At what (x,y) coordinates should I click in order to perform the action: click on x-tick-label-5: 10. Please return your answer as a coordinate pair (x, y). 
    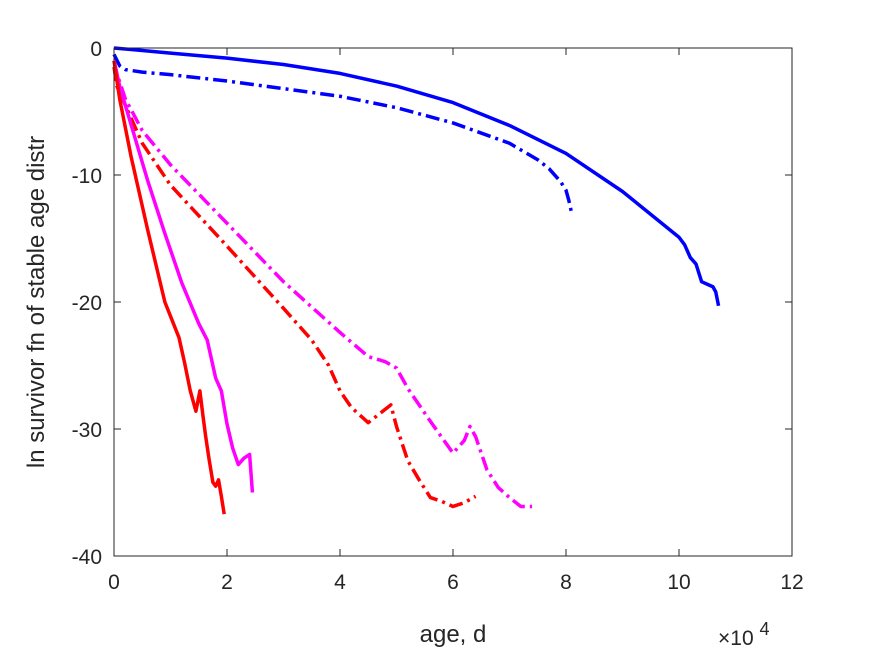
    Looking at the image, I should click on (678, 582).